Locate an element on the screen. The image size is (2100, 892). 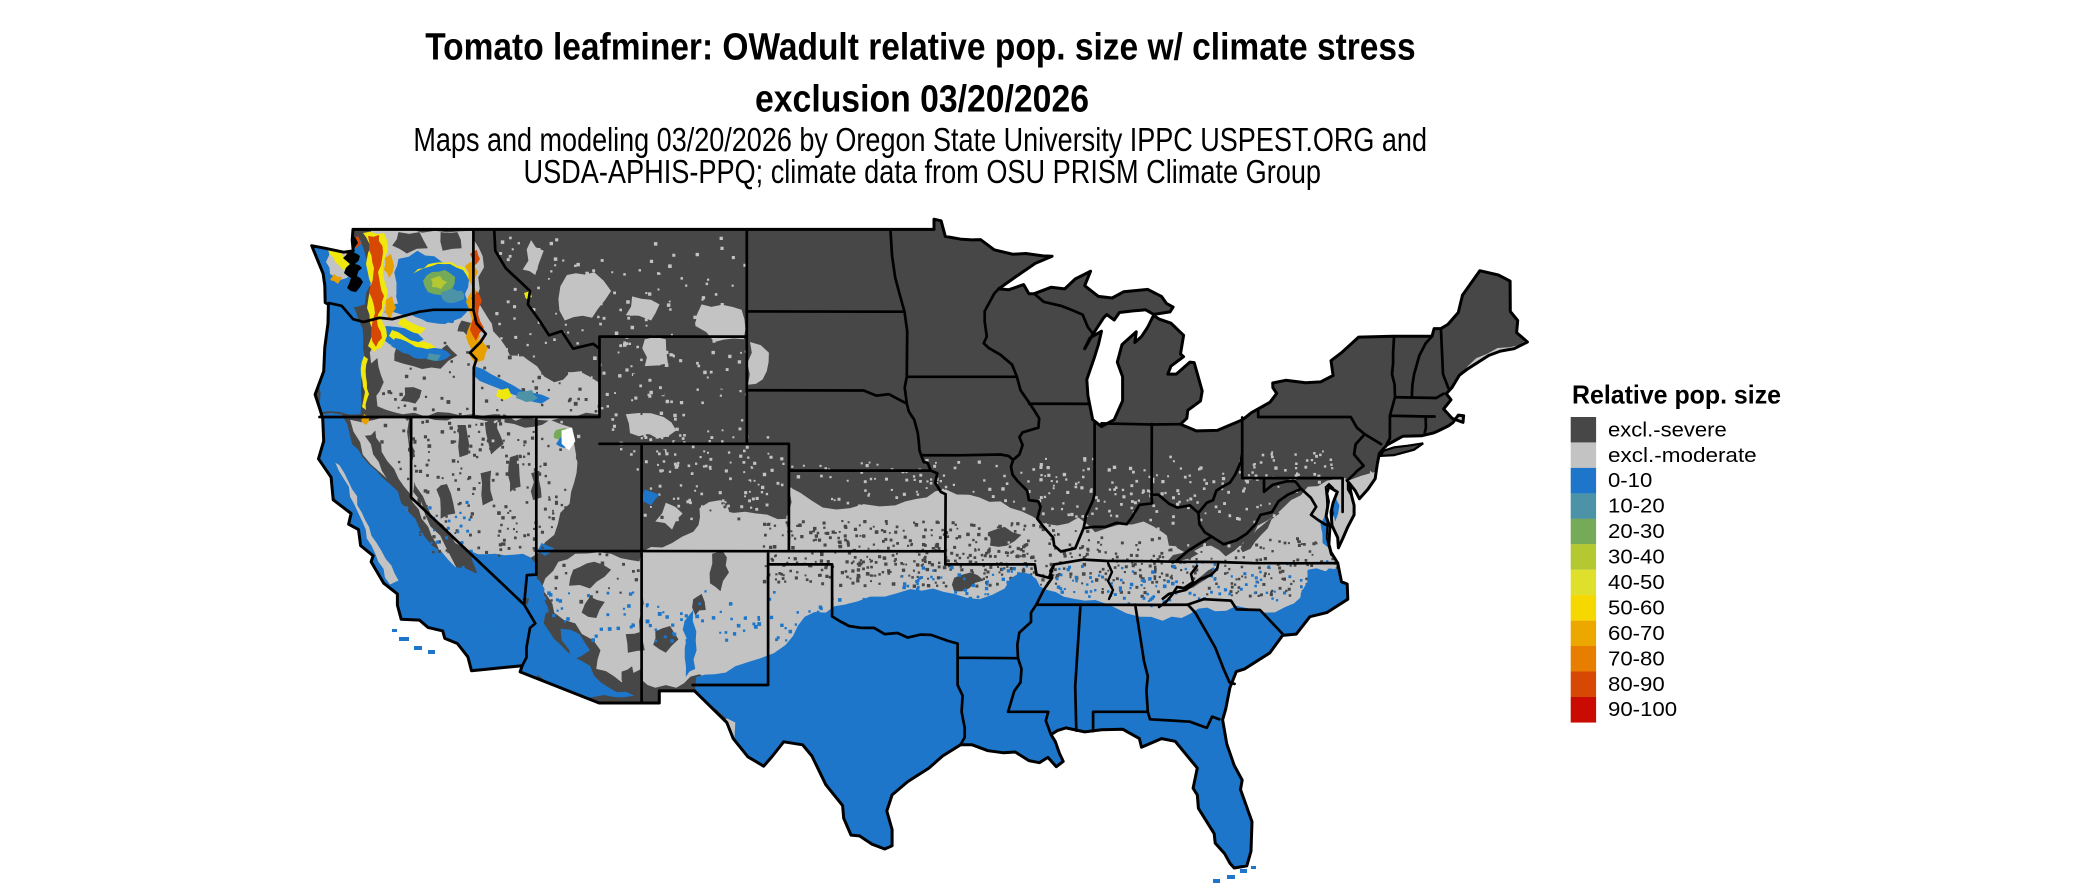
svg-text: 10-20 is located at coordinates (1636, 506).